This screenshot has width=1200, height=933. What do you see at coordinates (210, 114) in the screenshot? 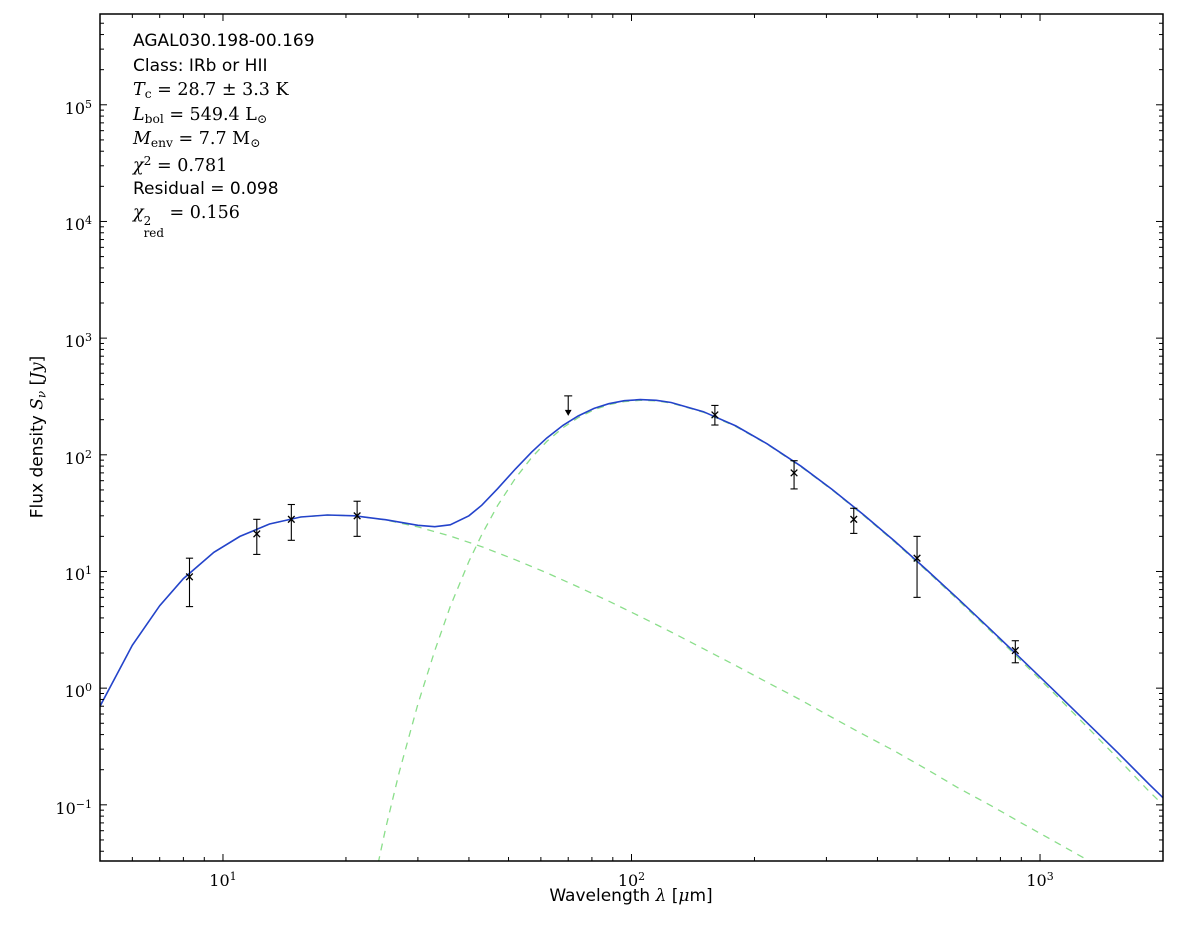
I see `text-segment: = 549.4 L` at bounding box center [210, 114].